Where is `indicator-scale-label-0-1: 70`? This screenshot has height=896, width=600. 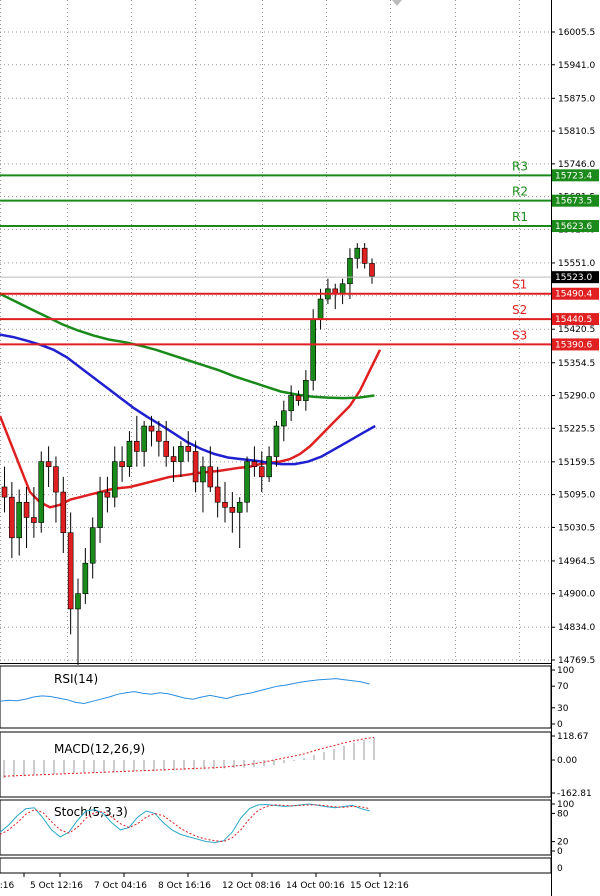 indicator-scale-label-0-1: 70 is located at coordinates (563, 687).